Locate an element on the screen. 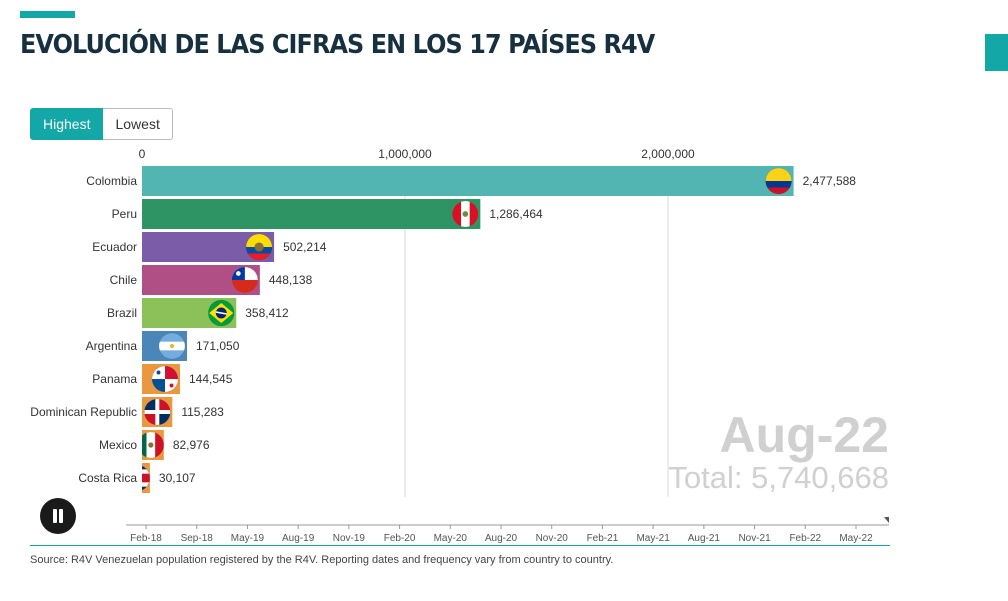 The width and height of the screenshot is (1008, 601). timeline-label: May-22 is located at coordinates (856, 538).